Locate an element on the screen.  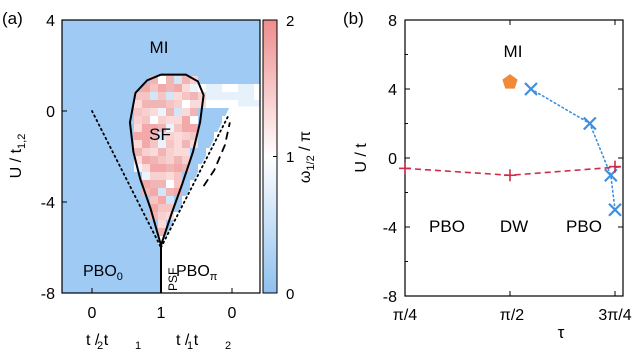
svg-text: PSF is located at coordinates (173, 279).